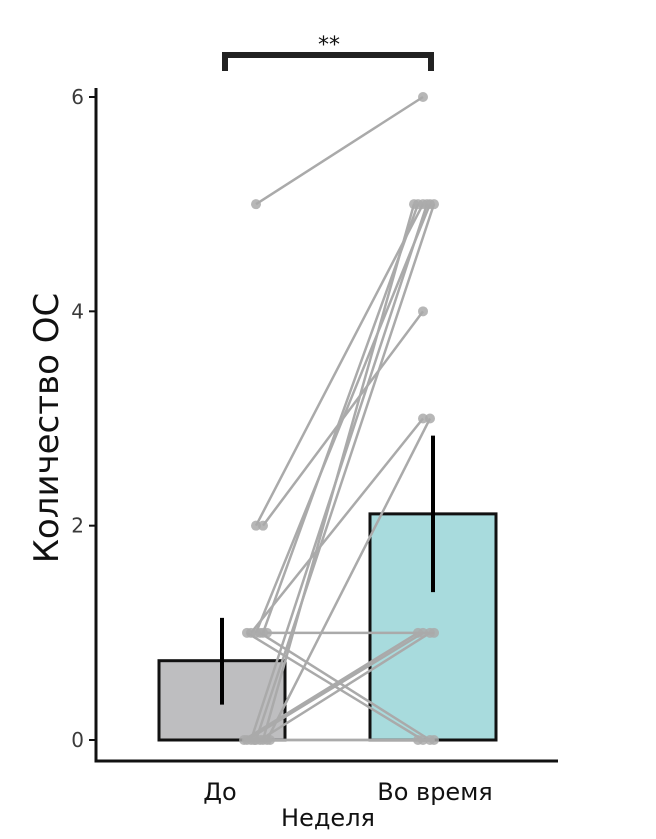  What do you see at coordinates (219, 792) in the screenshot?
I see `x-tick-label-before: До` at bounding box center [219, 792].